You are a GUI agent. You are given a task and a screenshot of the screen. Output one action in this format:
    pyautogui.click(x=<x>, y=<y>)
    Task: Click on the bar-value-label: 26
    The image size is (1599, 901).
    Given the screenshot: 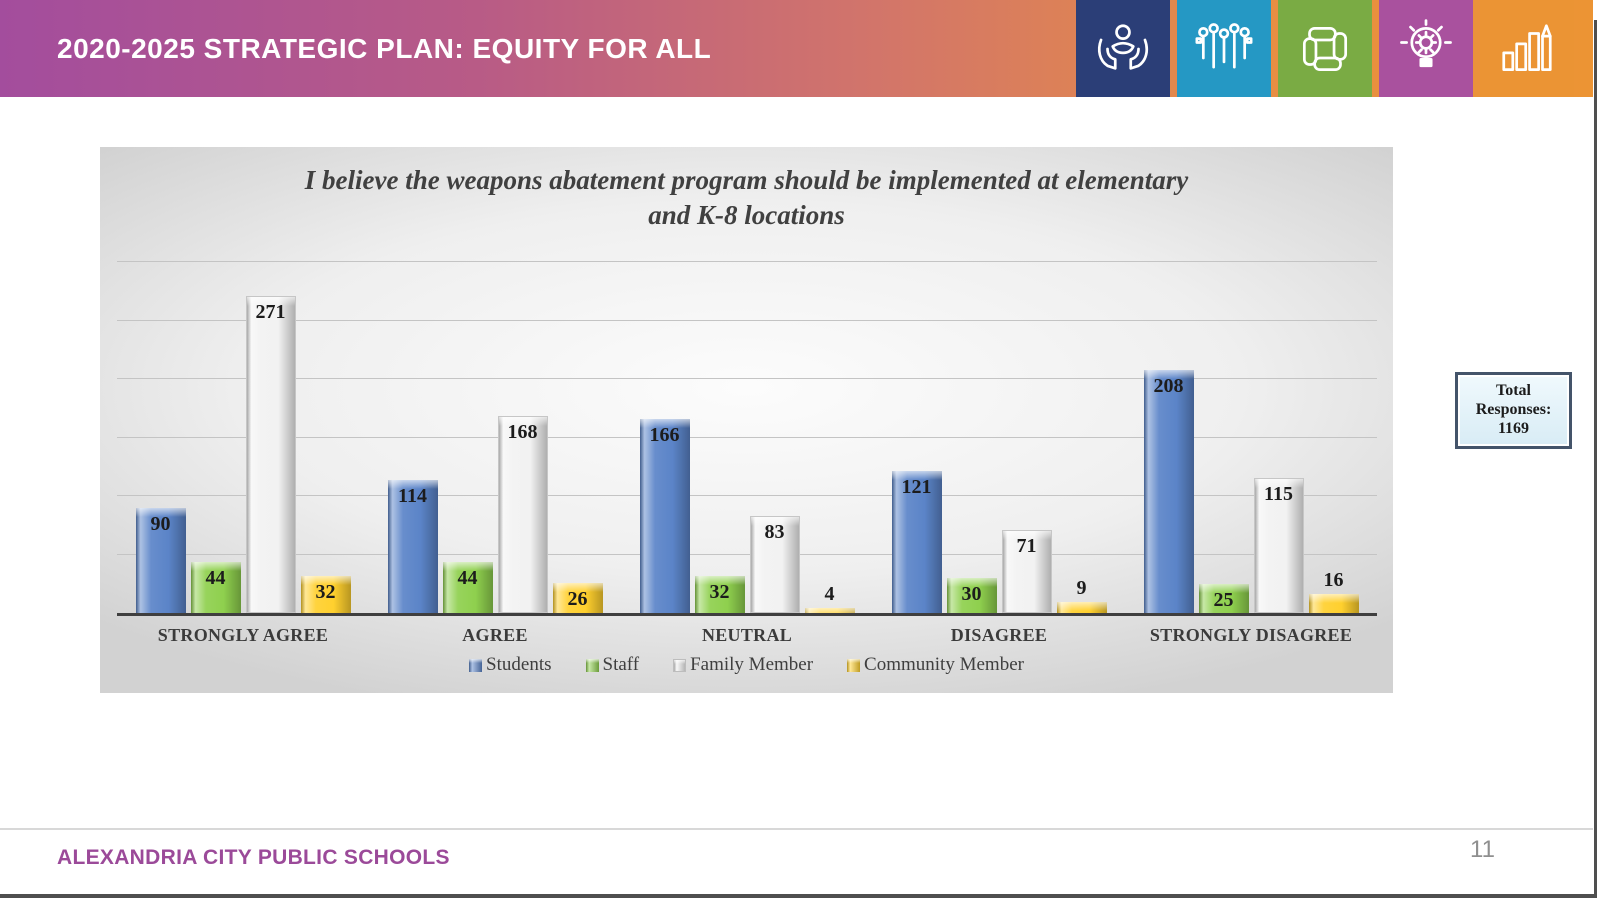 What is the action you would take?
    pyautogui.click(x=577, y=599)
    